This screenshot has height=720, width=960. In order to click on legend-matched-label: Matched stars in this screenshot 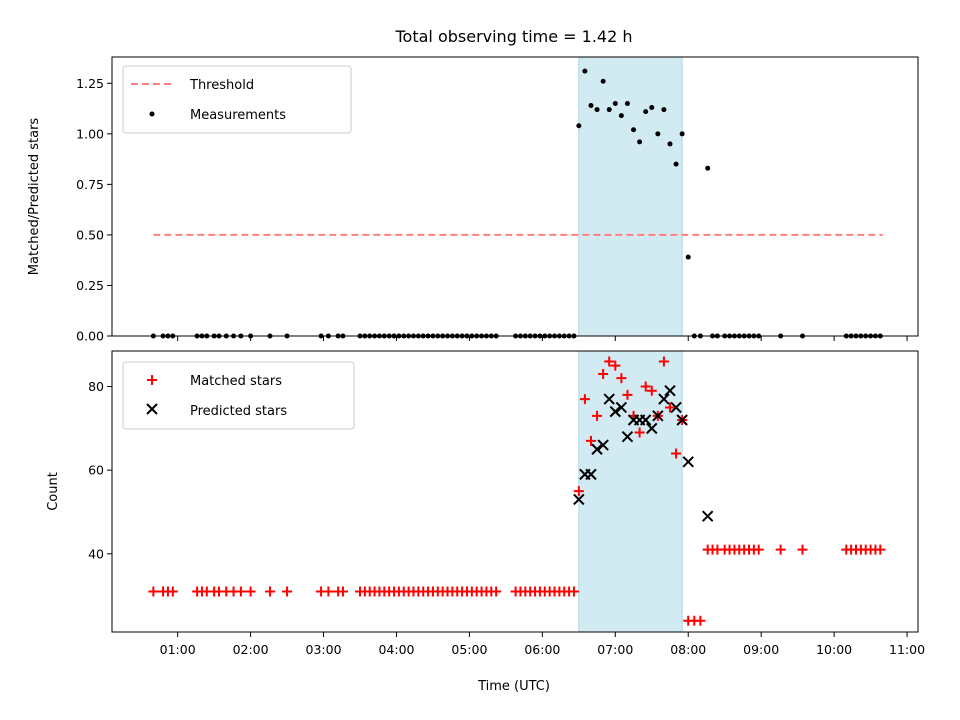, I will do `click(236, 381)`.